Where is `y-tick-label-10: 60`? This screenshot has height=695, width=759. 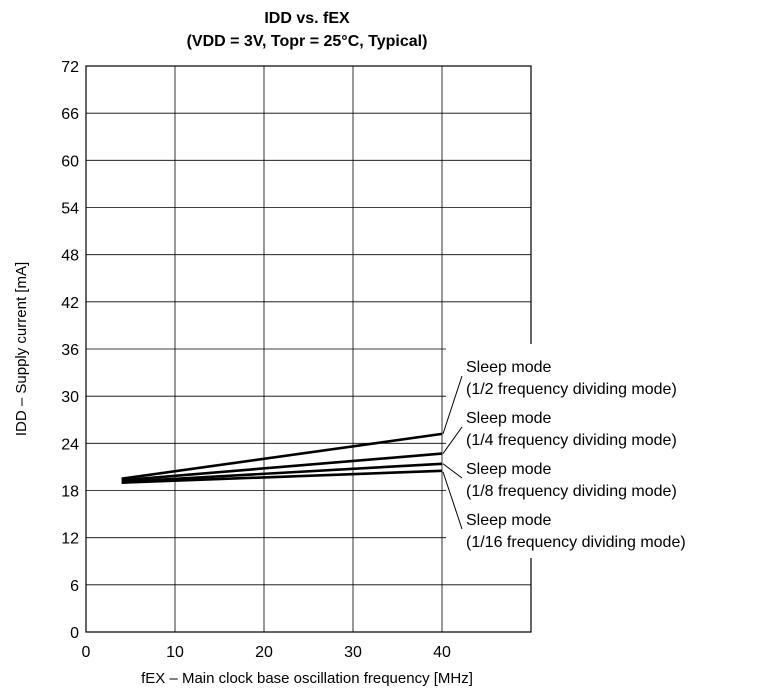 y-tick-label-10: 60 is located at coordinates (70, 161).